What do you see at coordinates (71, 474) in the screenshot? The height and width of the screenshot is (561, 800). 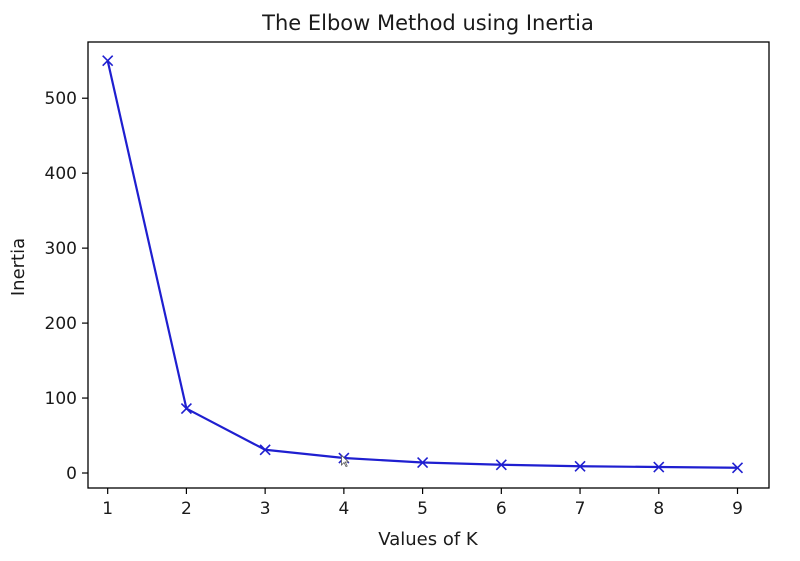 I see `y-tick-label: 0` at bounding box center [71, 474].